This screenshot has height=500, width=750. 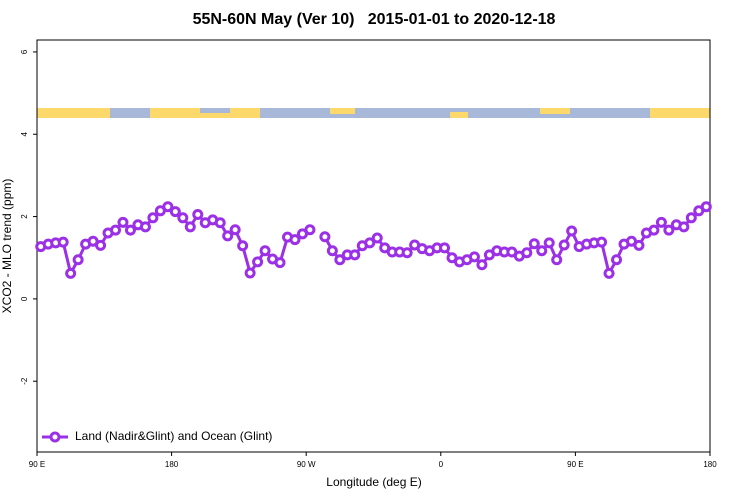 I want to click on y-tick-label: 6, so click(x=24, y=51).